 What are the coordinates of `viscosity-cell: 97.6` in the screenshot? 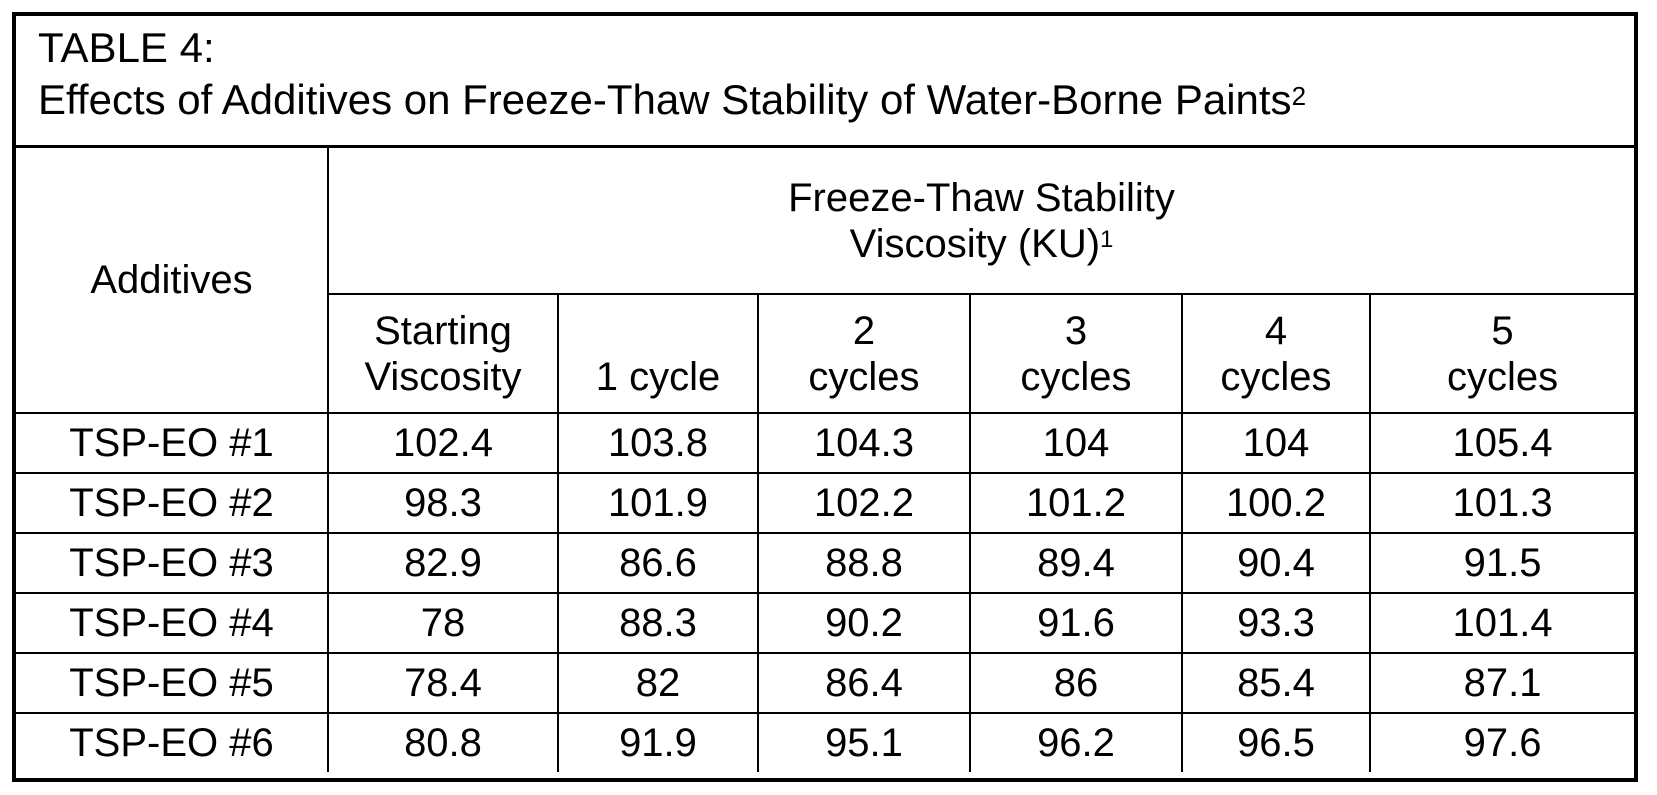 It's located at (1501, 742).